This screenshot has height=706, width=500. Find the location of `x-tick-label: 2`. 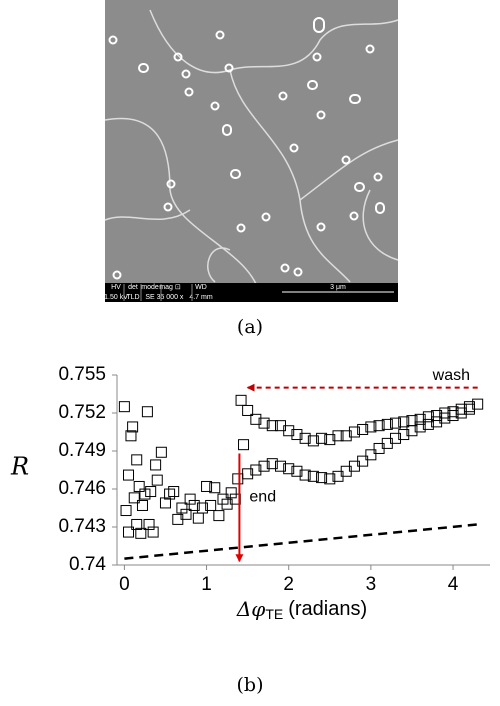

x-tick-label: 2 is located at coordinates (288, 584).